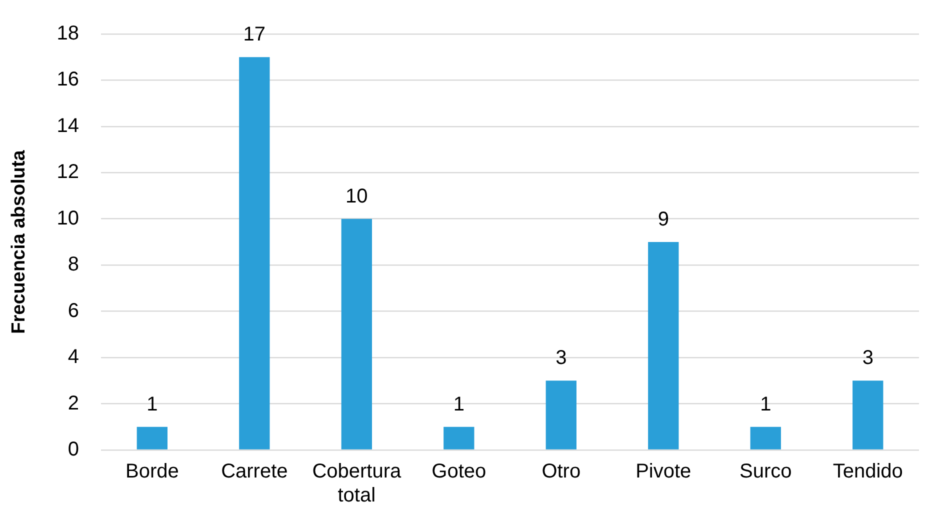 The image size is (927, 518). Describe the element at coordinates (561, 471) in the screenshot. I see `x-tick-label: Otro` at that location.